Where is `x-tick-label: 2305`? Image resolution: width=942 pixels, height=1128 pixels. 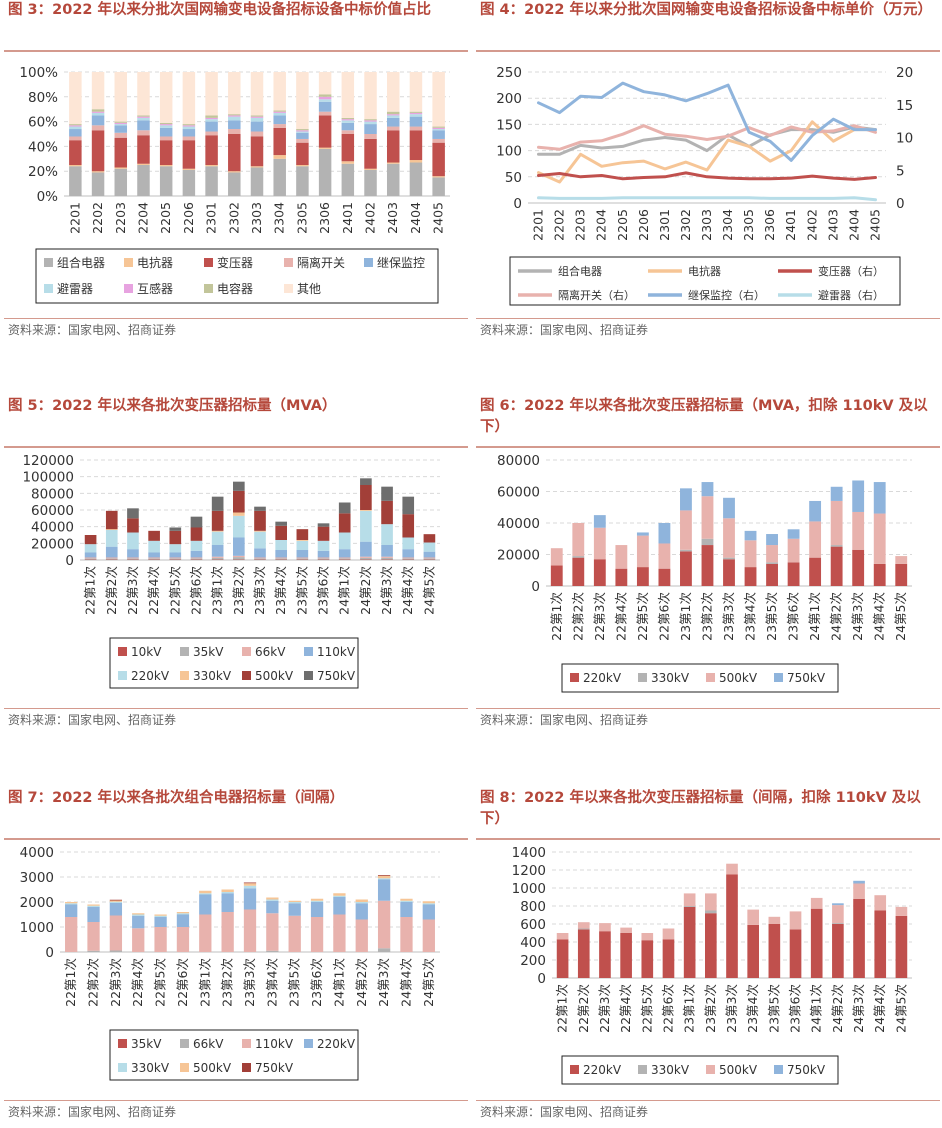 x-tick-label: 2305 is located at coordinates (748, 225).